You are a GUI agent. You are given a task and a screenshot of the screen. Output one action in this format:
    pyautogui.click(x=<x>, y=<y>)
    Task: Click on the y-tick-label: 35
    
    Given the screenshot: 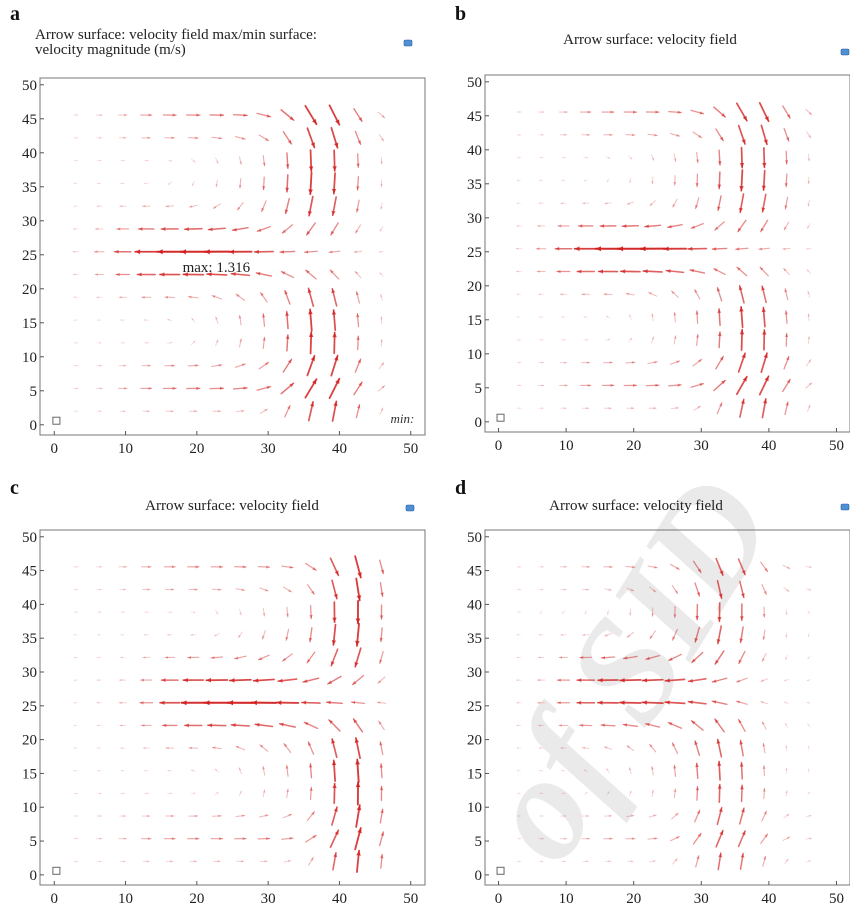 What is the action you would take?
    pyautogui.click(x=474, y=185)
    